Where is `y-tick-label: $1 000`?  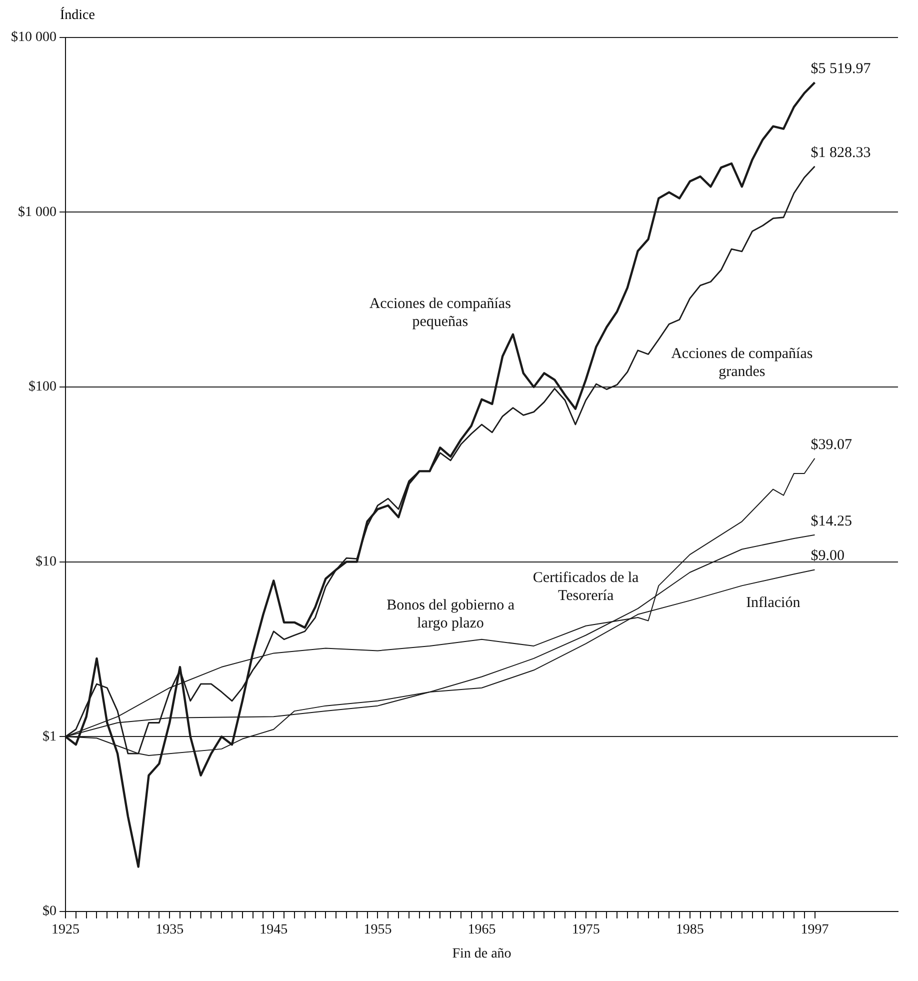
y-tick-label: $1 000 is located at coordinates (37, 212).